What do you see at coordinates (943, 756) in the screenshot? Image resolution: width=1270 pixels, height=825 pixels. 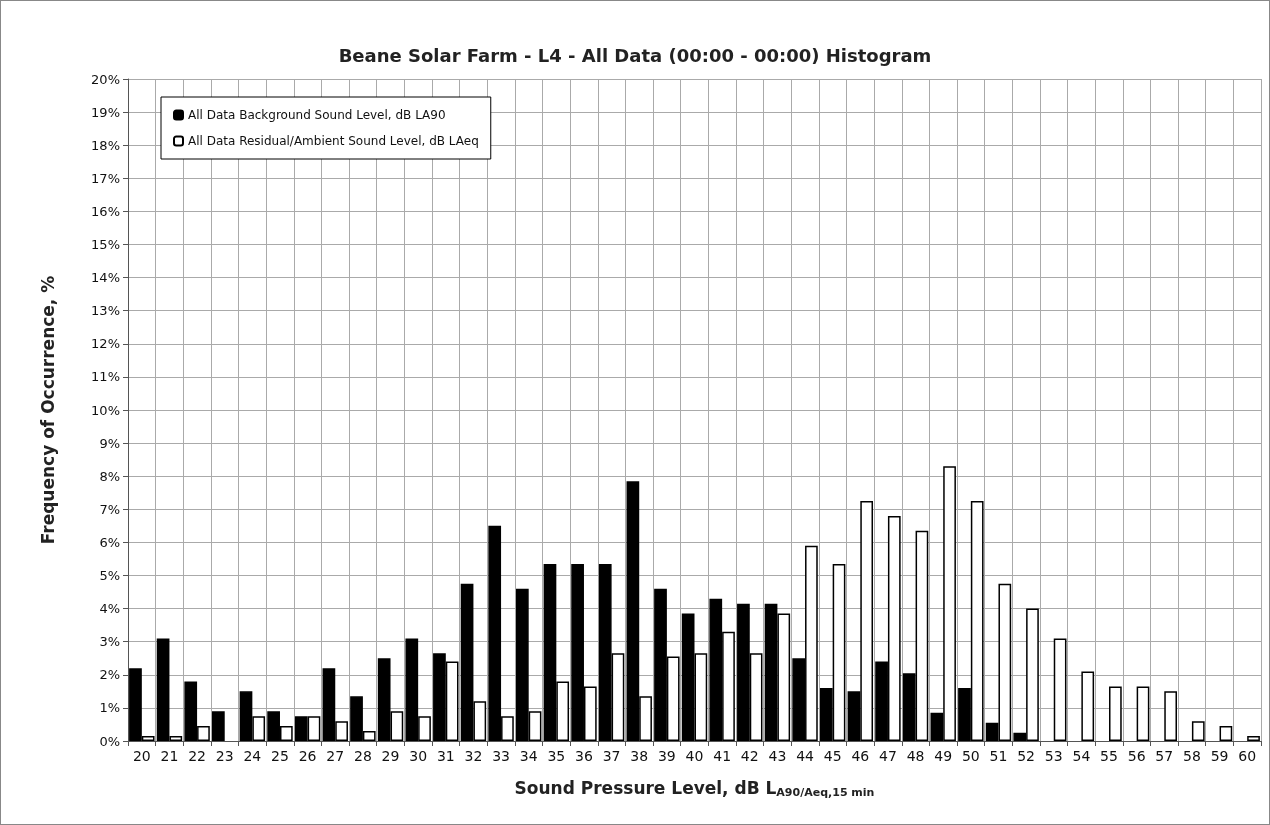 I see `x-tick-label: 49` at bounding box center [943, 756].